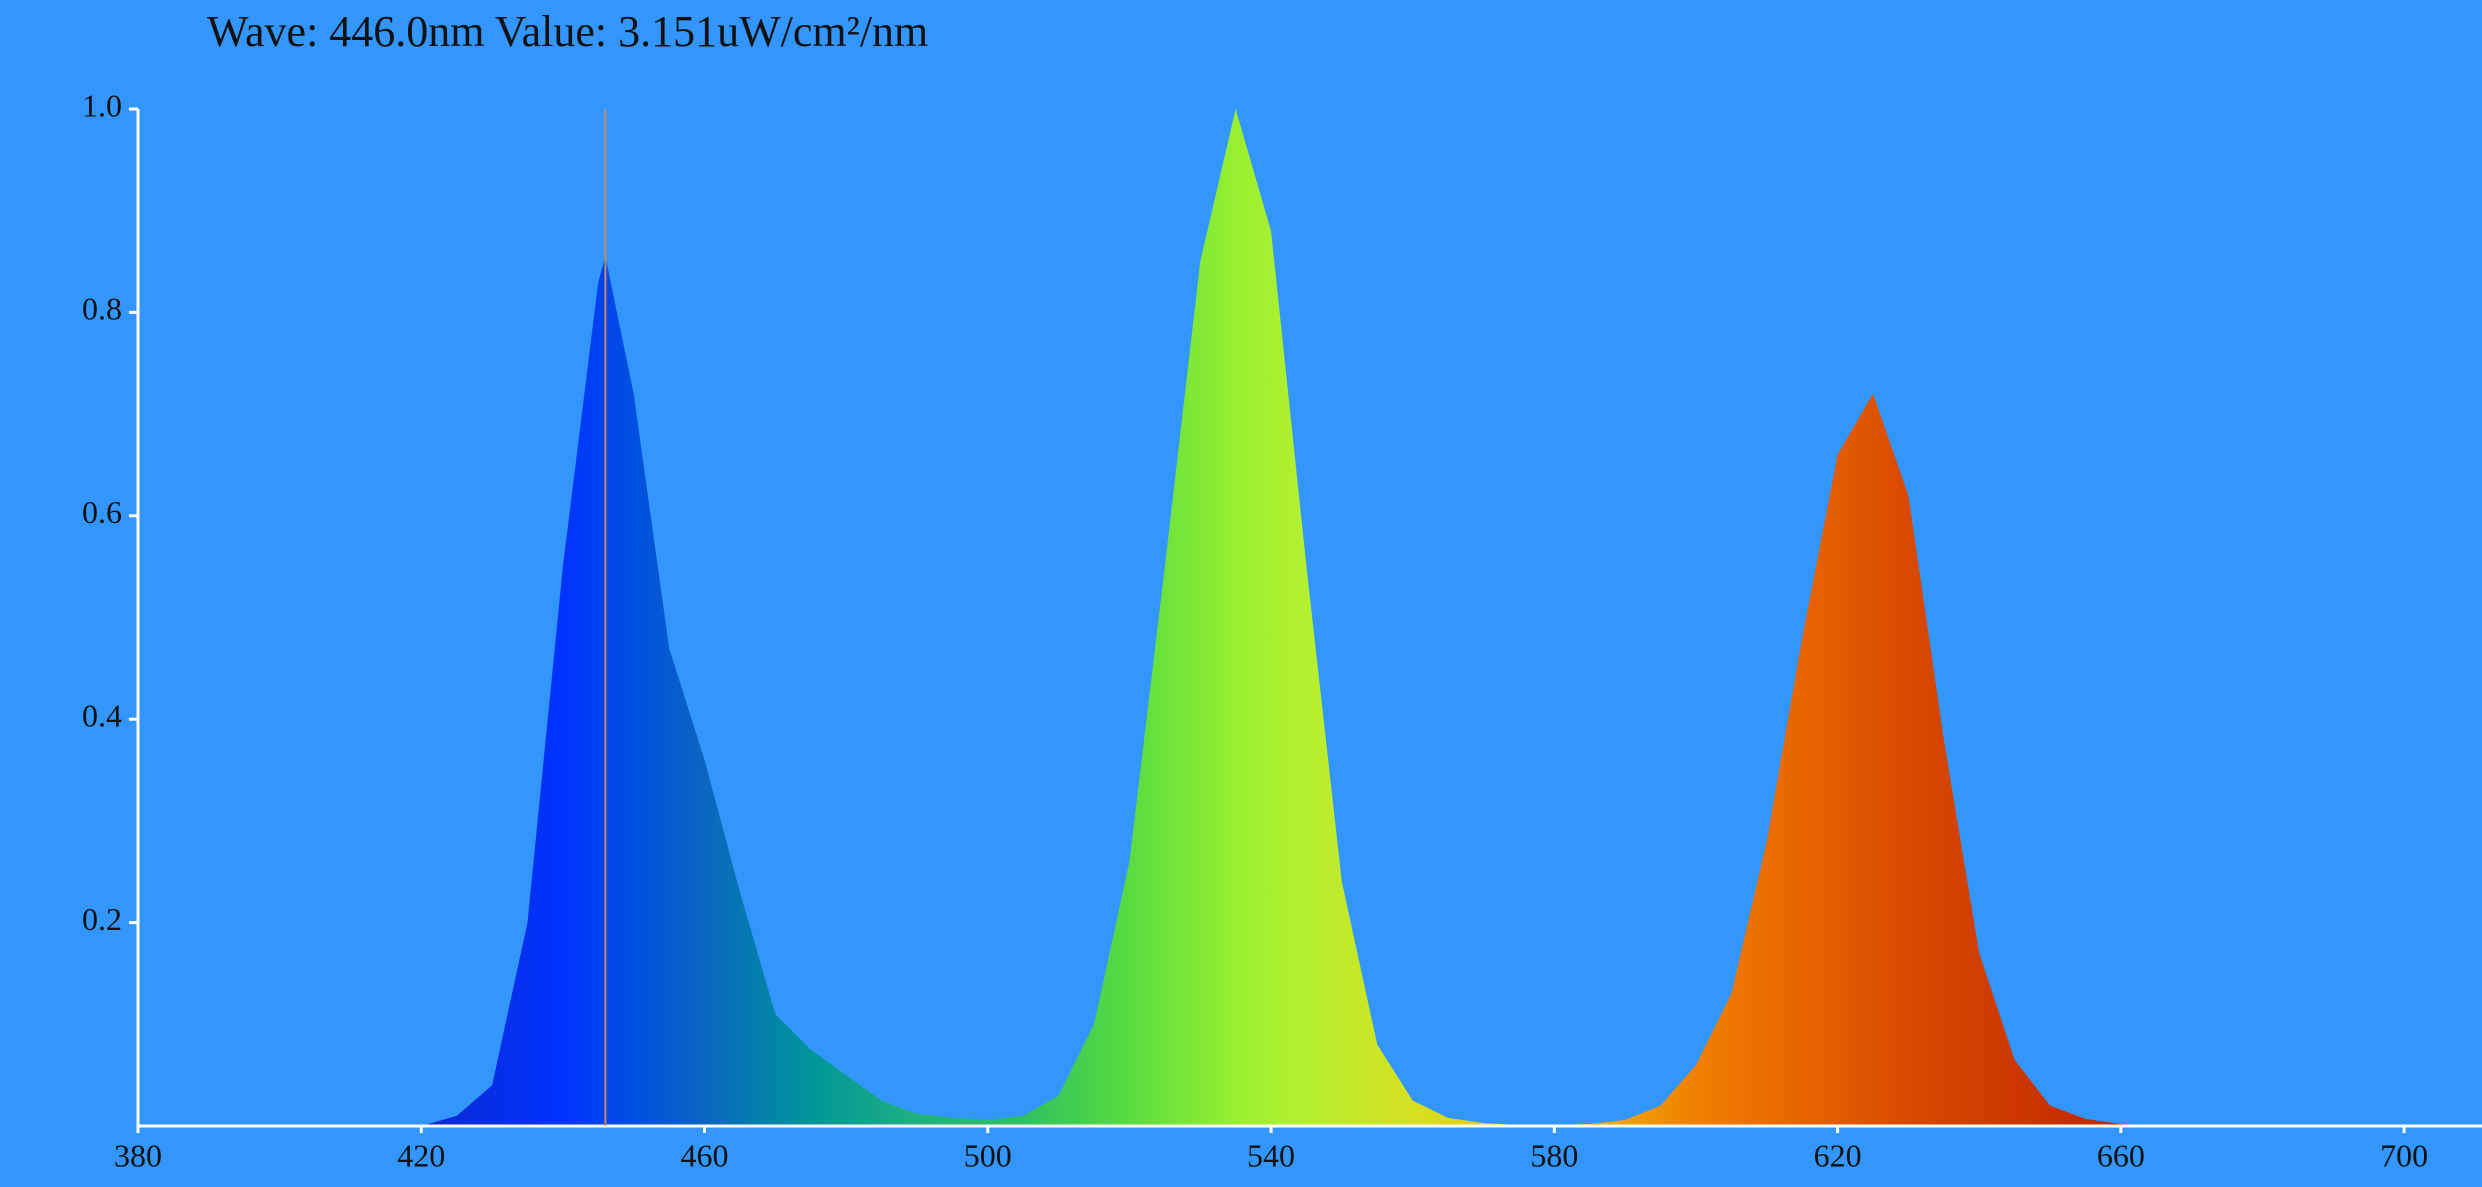 Image resolution: width=2482 pixels, height=1187 pixels. I want to click on x-tick-label: 380, so click(138, 1155).